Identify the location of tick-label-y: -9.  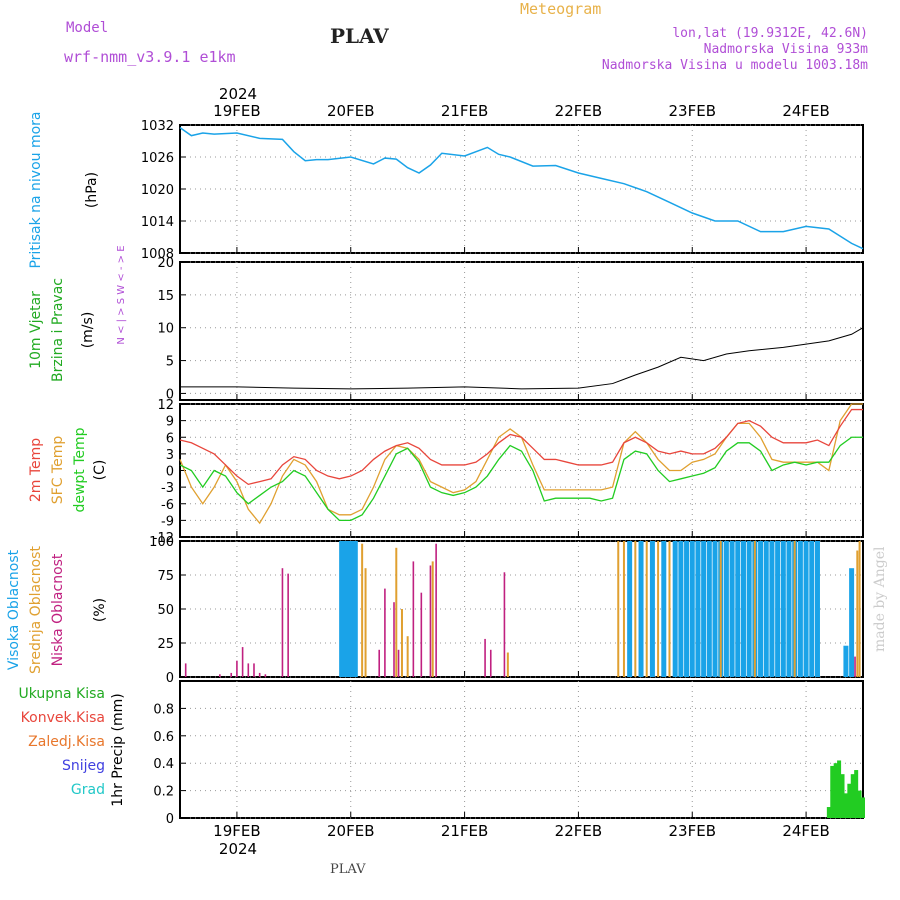
(167, 521).